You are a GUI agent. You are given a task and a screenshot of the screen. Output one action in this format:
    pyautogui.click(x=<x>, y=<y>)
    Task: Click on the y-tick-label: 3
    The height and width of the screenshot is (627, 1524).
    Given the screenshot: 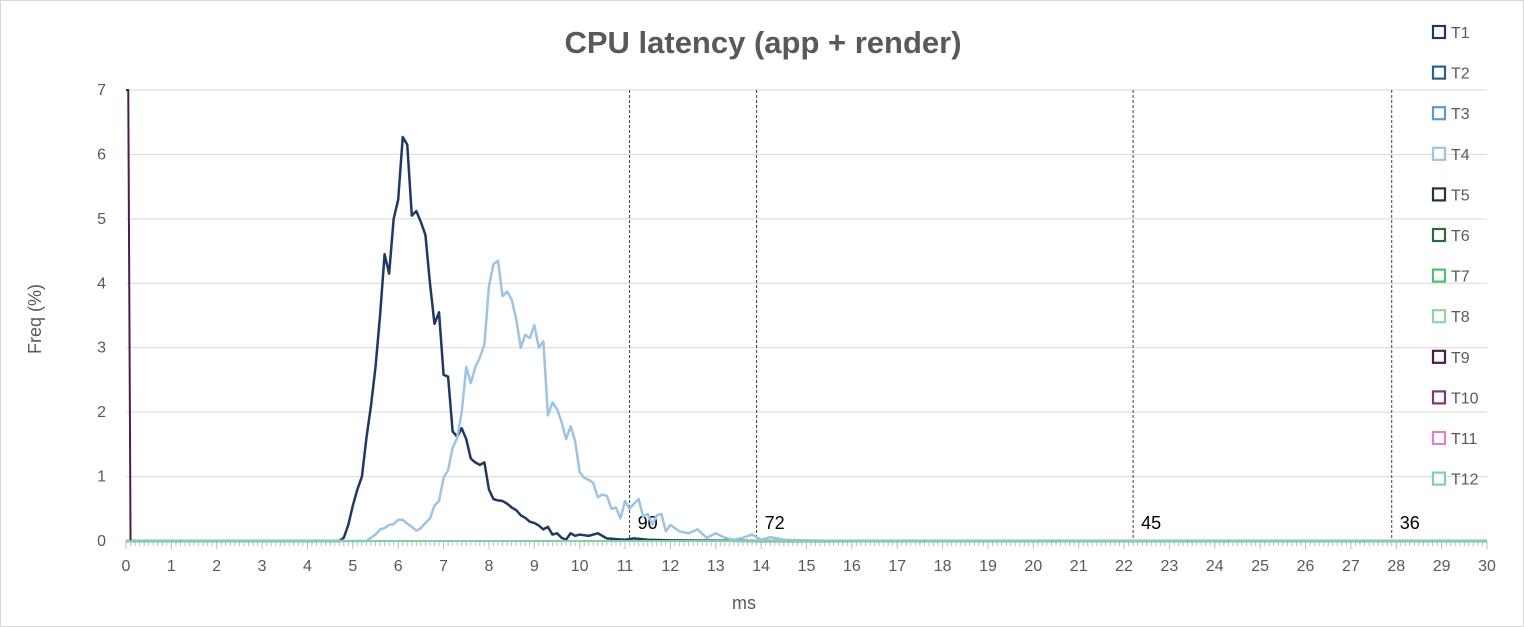 What is the action you would take?
    pyautogui.click(x=101, y=348)
    